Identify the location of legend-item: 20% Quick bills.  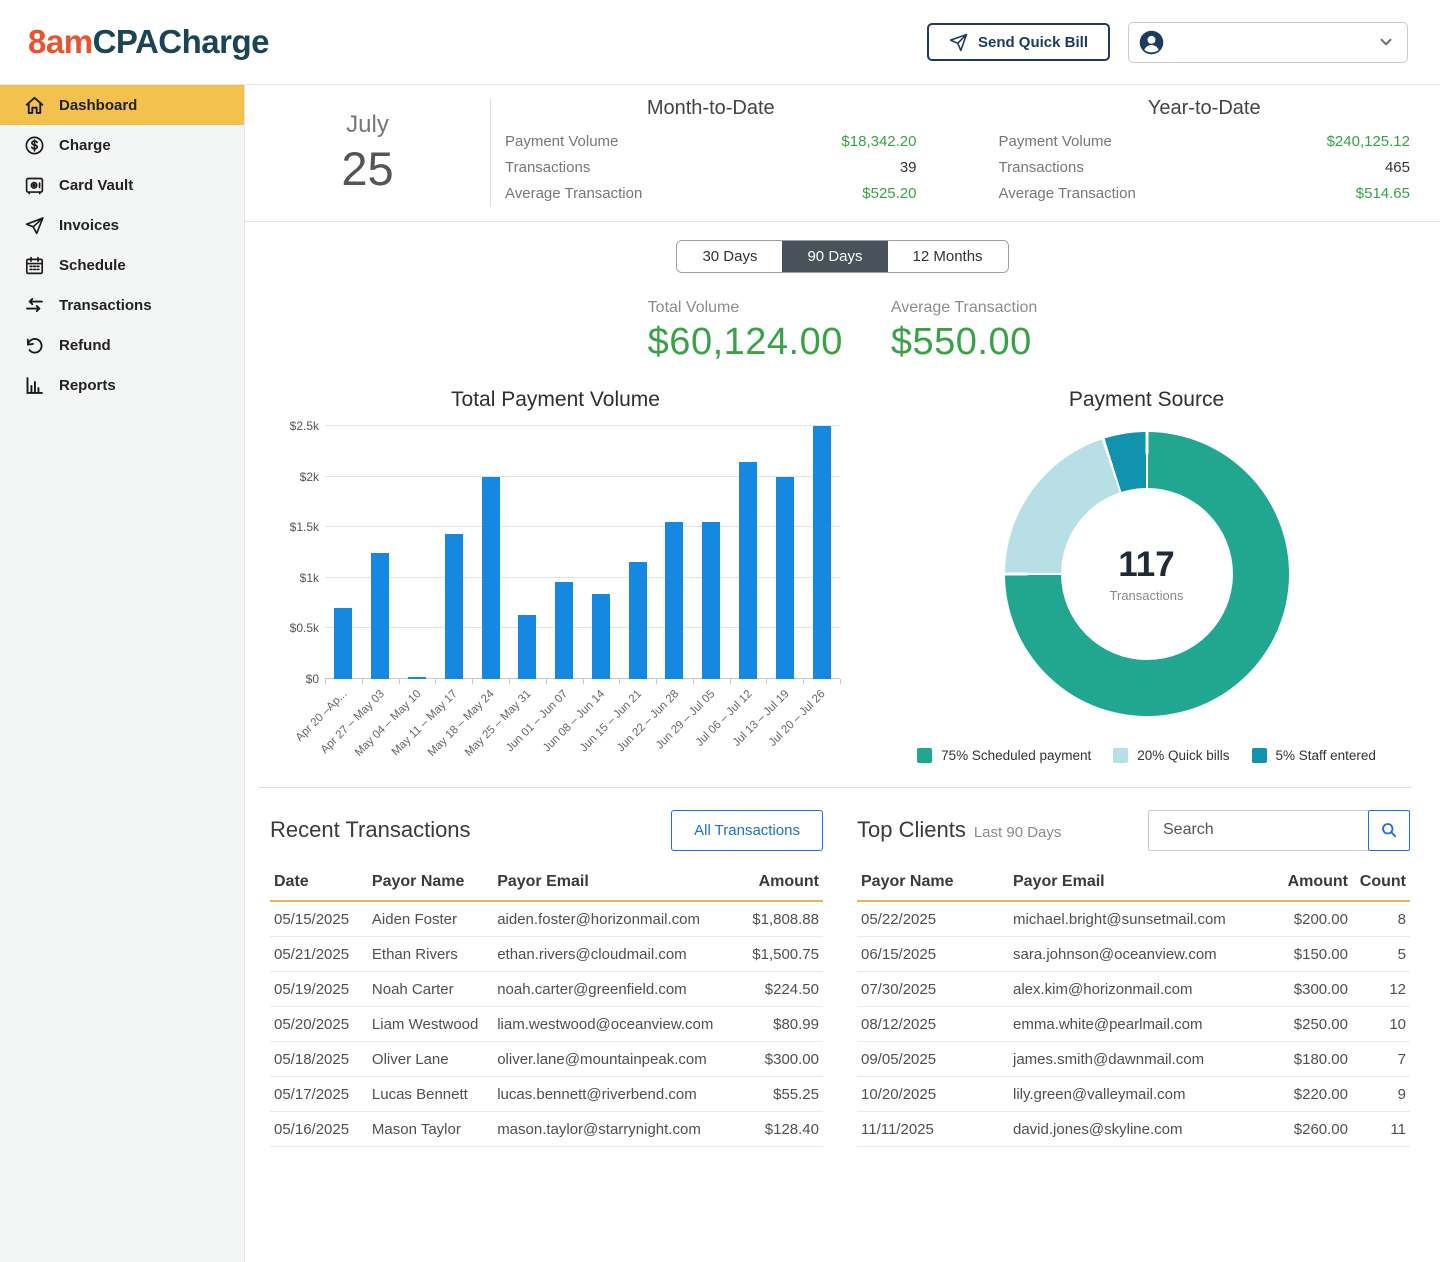
(1171, 755).